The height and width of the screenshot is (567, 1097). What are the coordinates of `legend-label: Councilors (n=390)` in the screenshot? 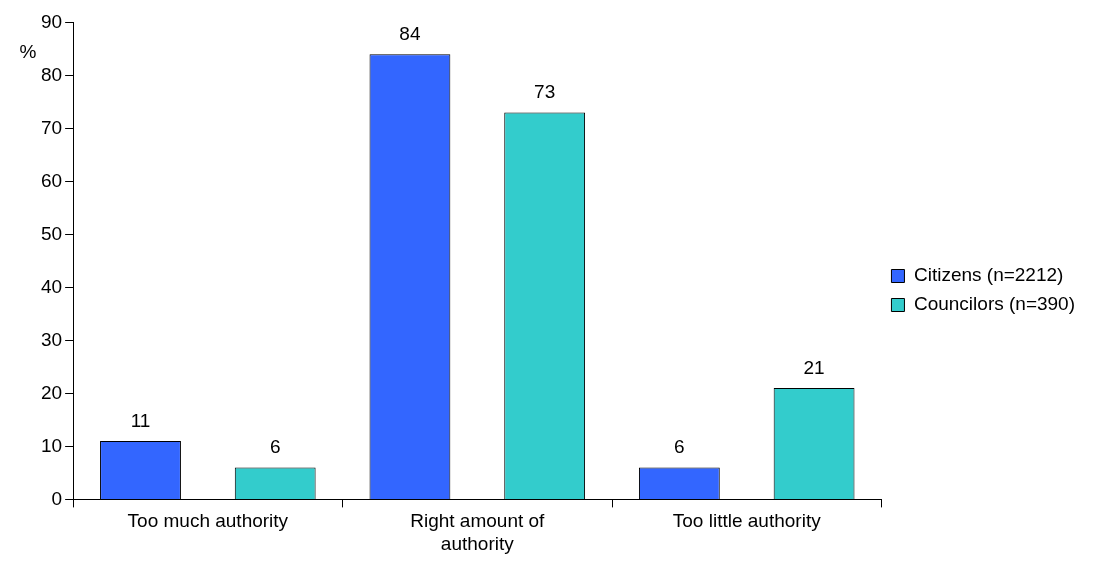 It's located at (994, 304).